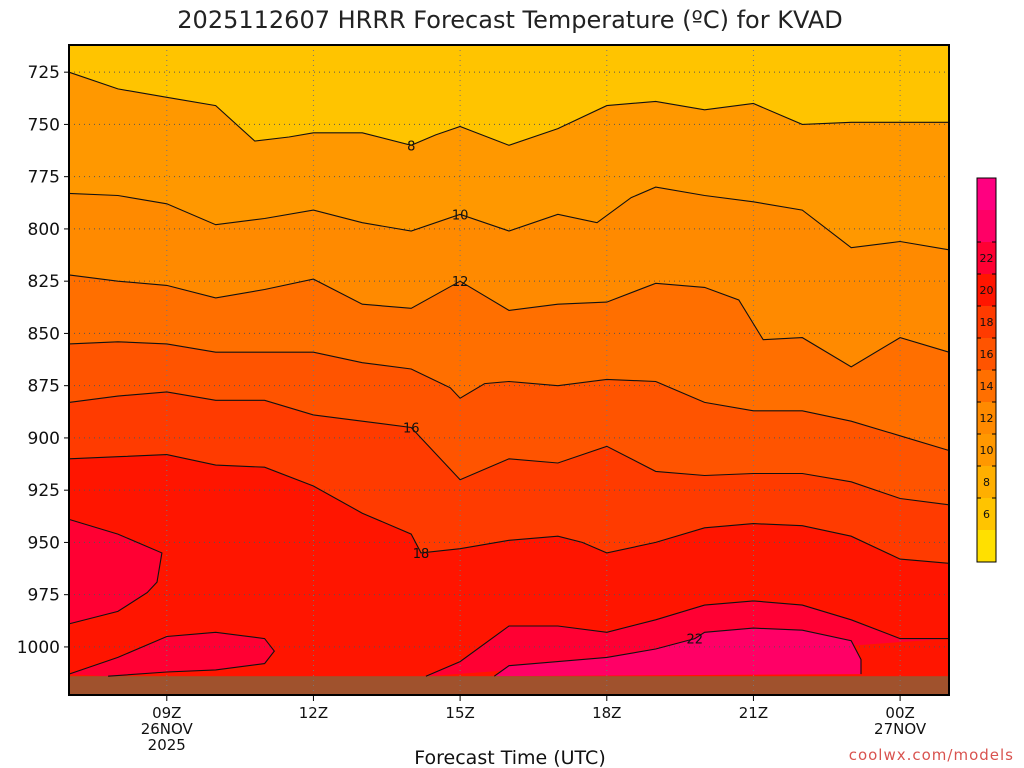  Describe the element at coordinates (44, 178) in the screenshot. I see `y-tick-label: 775` at that location.